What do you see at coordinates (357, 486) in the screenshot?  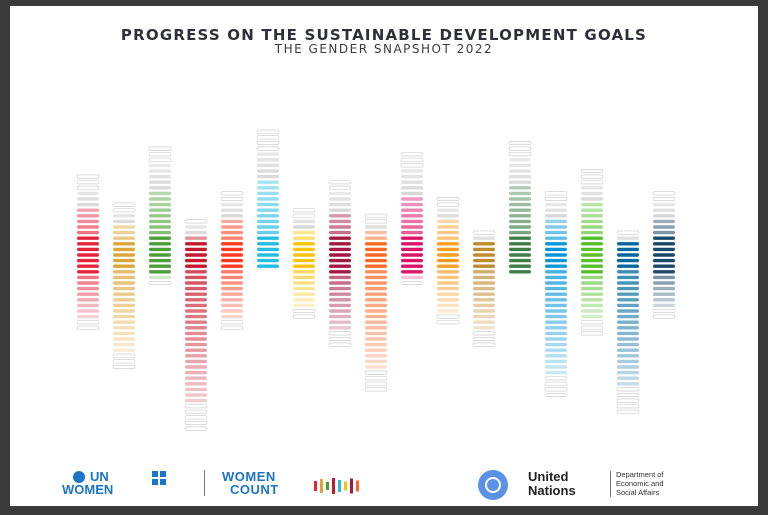 I see `women-count-bar-icon` at bounding box center [357, 486].